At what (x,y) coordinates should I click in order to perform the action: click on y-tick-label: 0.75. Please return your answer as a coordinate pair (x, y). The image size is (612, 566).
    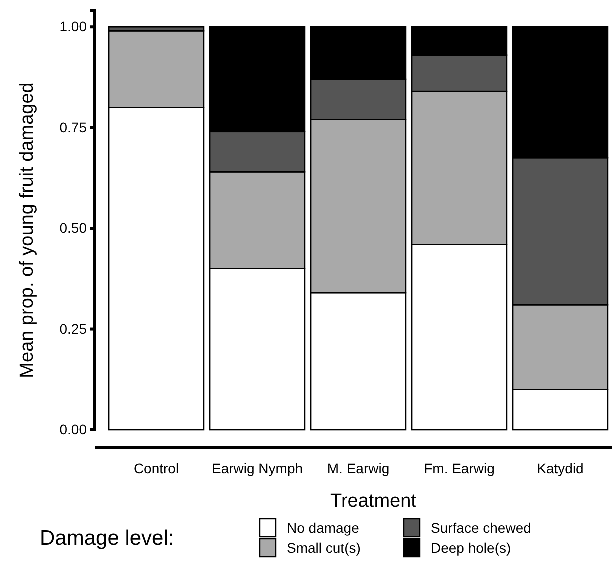
    Looking at the image, I should click on (74, 127).